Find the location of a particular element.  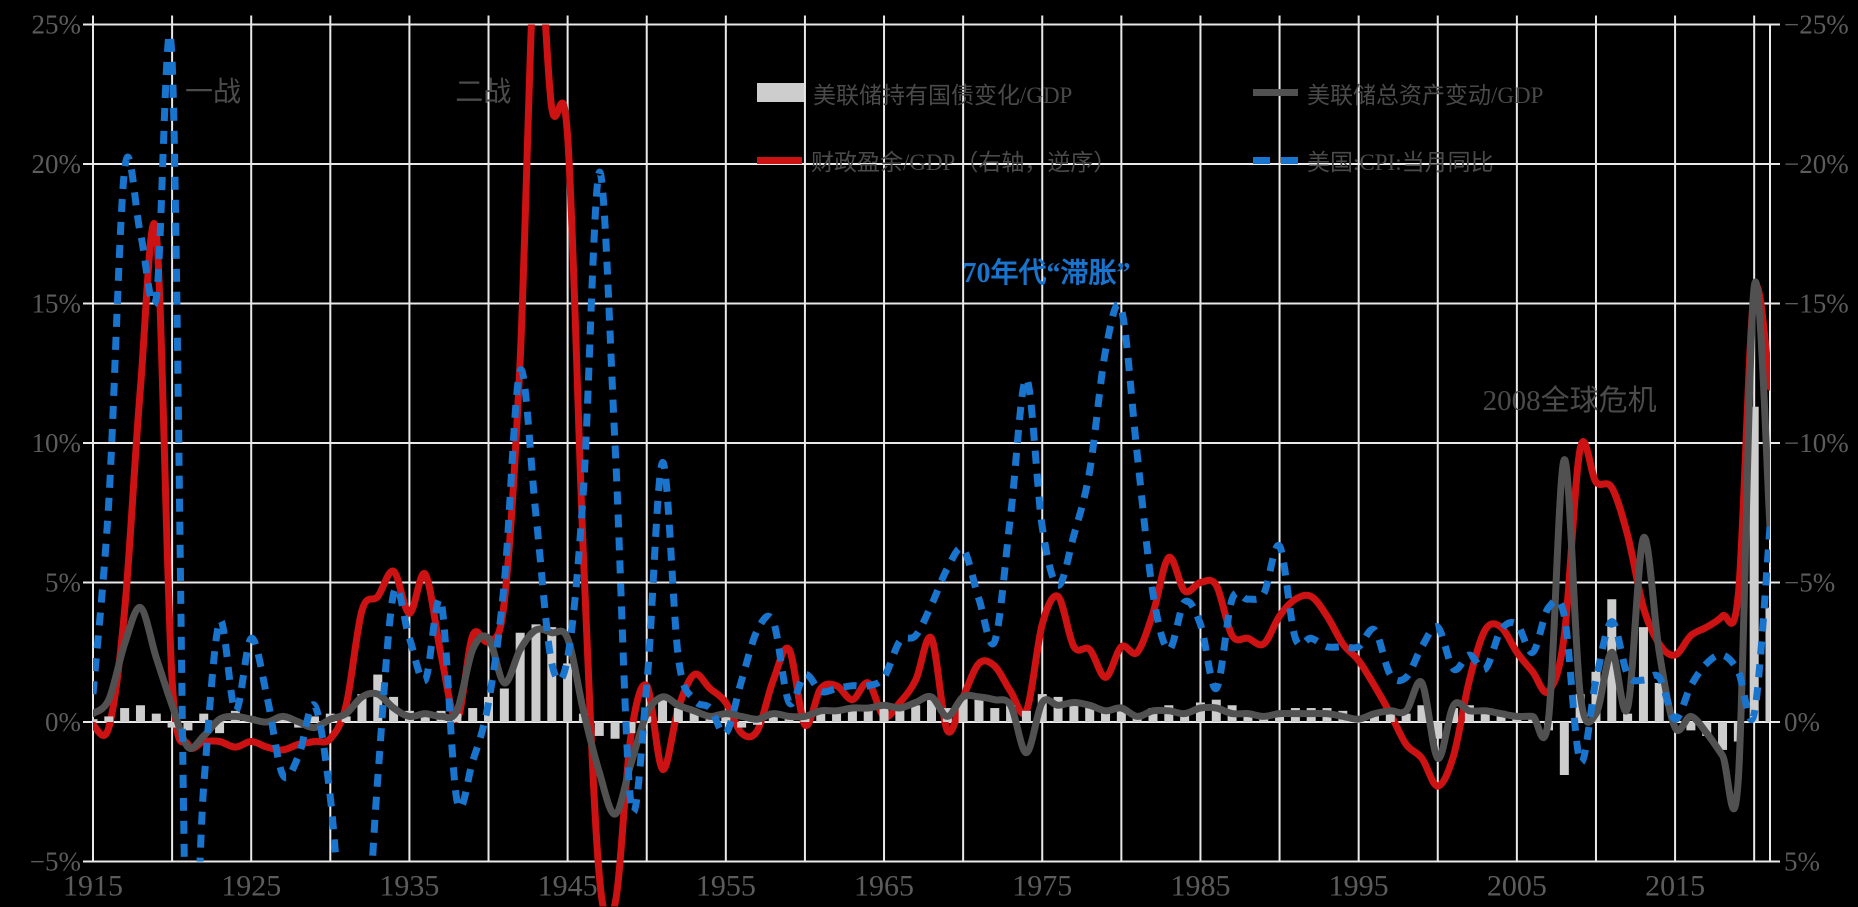

x-axis-label: 1995 is located at coordinates (1359, 886).